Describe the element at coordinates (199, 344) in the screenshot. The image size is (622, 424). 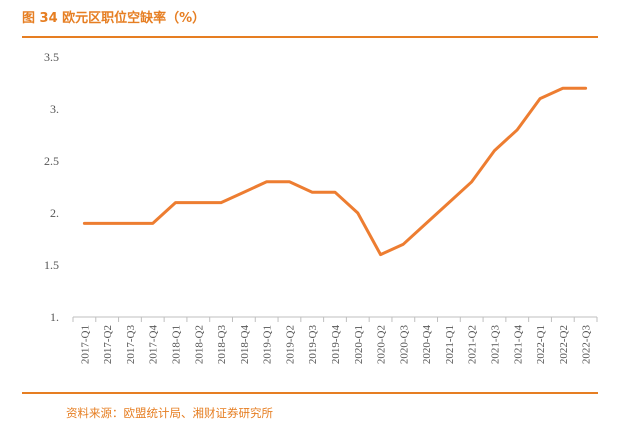
I see `x-tick-label: 2018-Q2` at that location.